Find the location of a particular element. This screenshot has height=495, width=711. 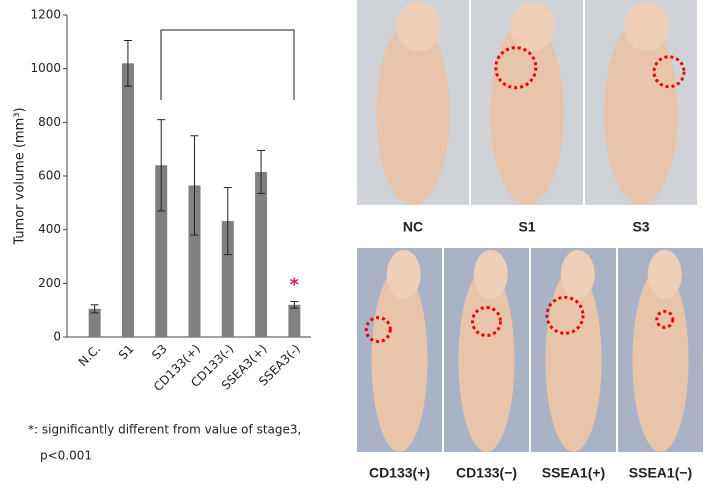

photo-label: SSEA1(−) is located at coordinates (660, 473).